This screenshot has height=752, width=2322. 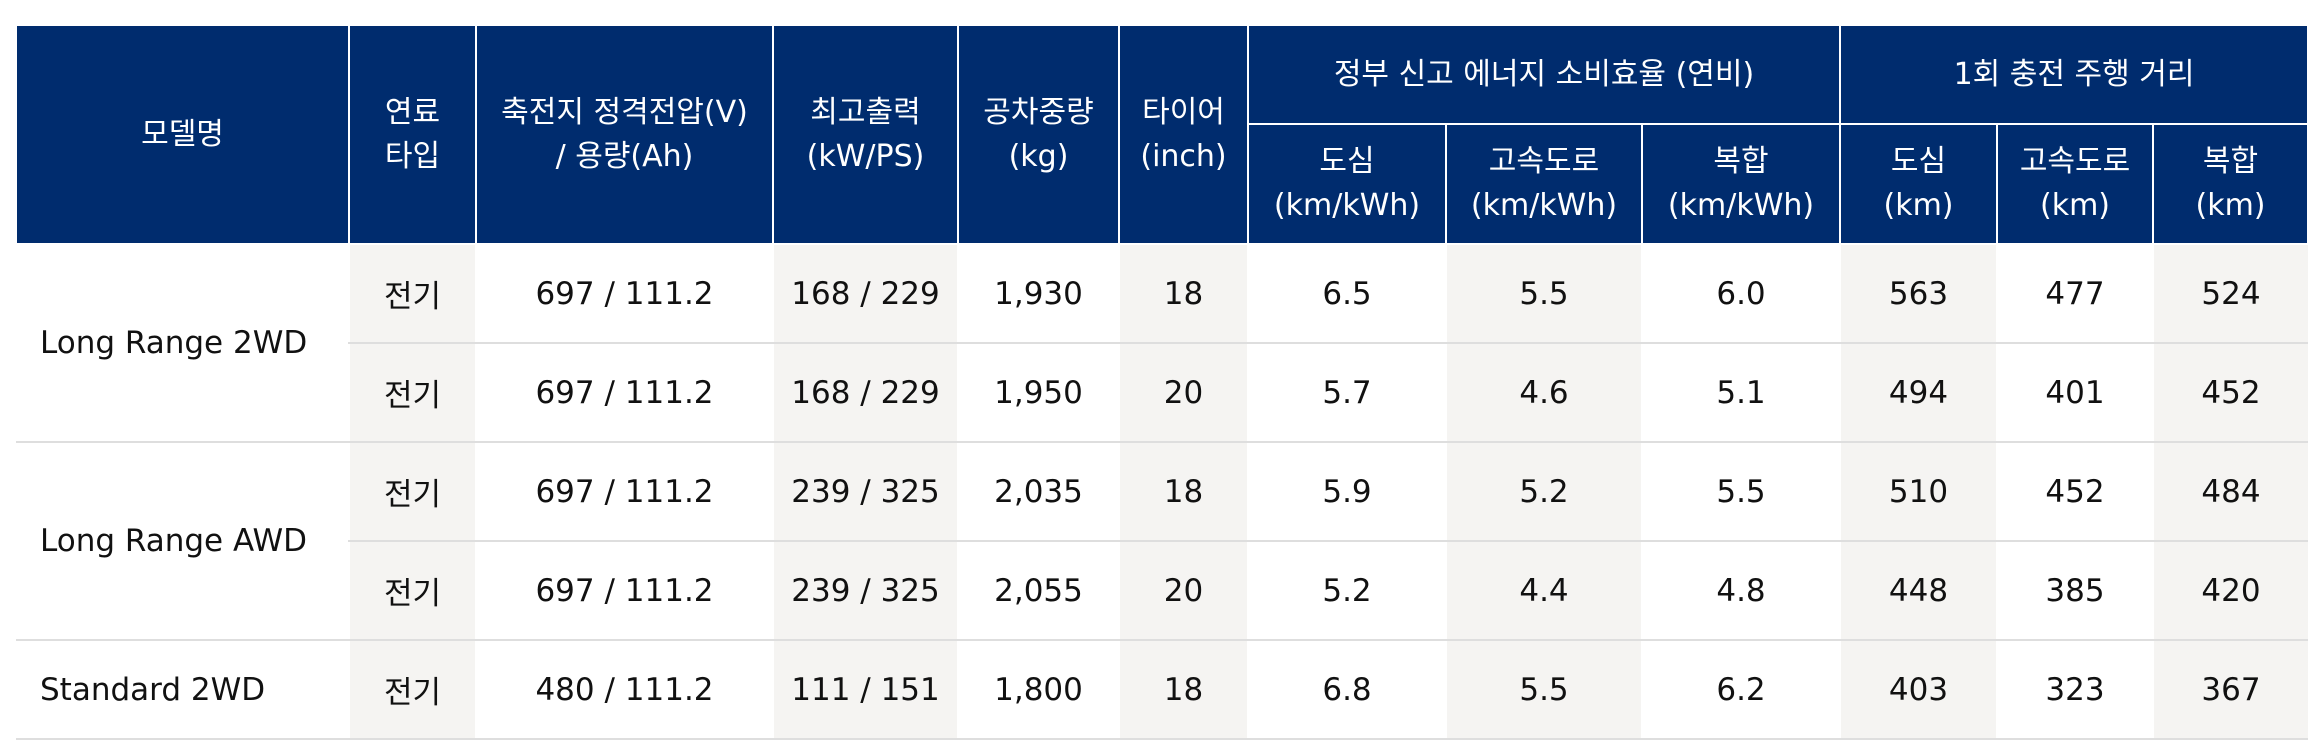 What do you see at coordinates (1918, 591) in the screenshot?
I see `data-cell: 448` at bounding box center [1918, 591].